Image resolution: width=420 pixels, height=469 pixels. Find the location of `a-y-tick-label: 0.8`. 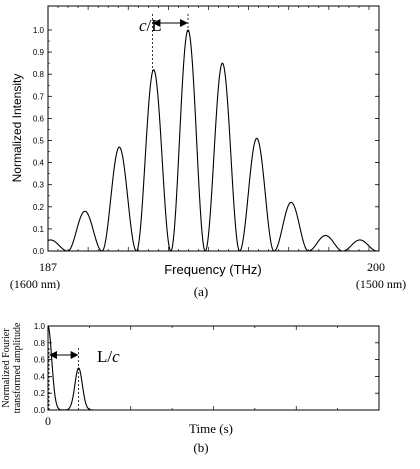

a-y-tick-label: 0.8 is located at coordinates (39, 74).